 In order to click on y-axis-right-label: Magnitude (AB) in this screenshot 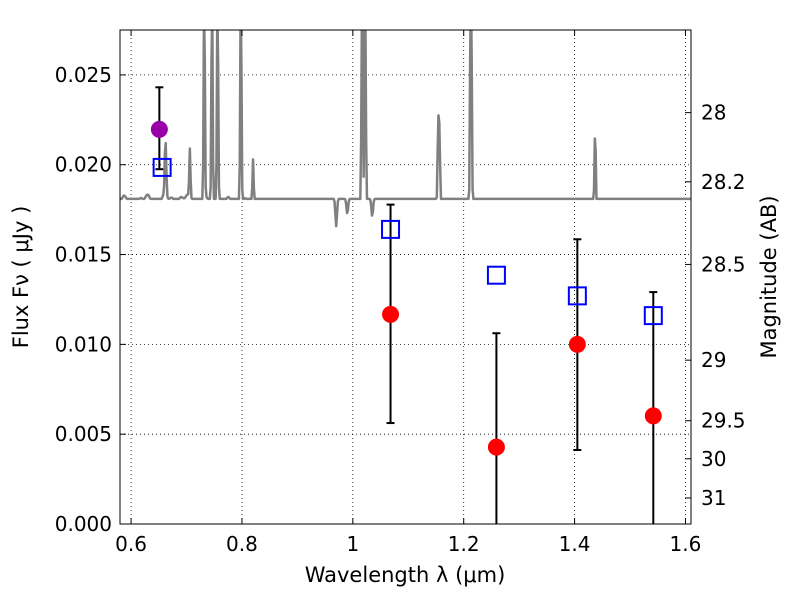, I will do `click(769, 276)`.